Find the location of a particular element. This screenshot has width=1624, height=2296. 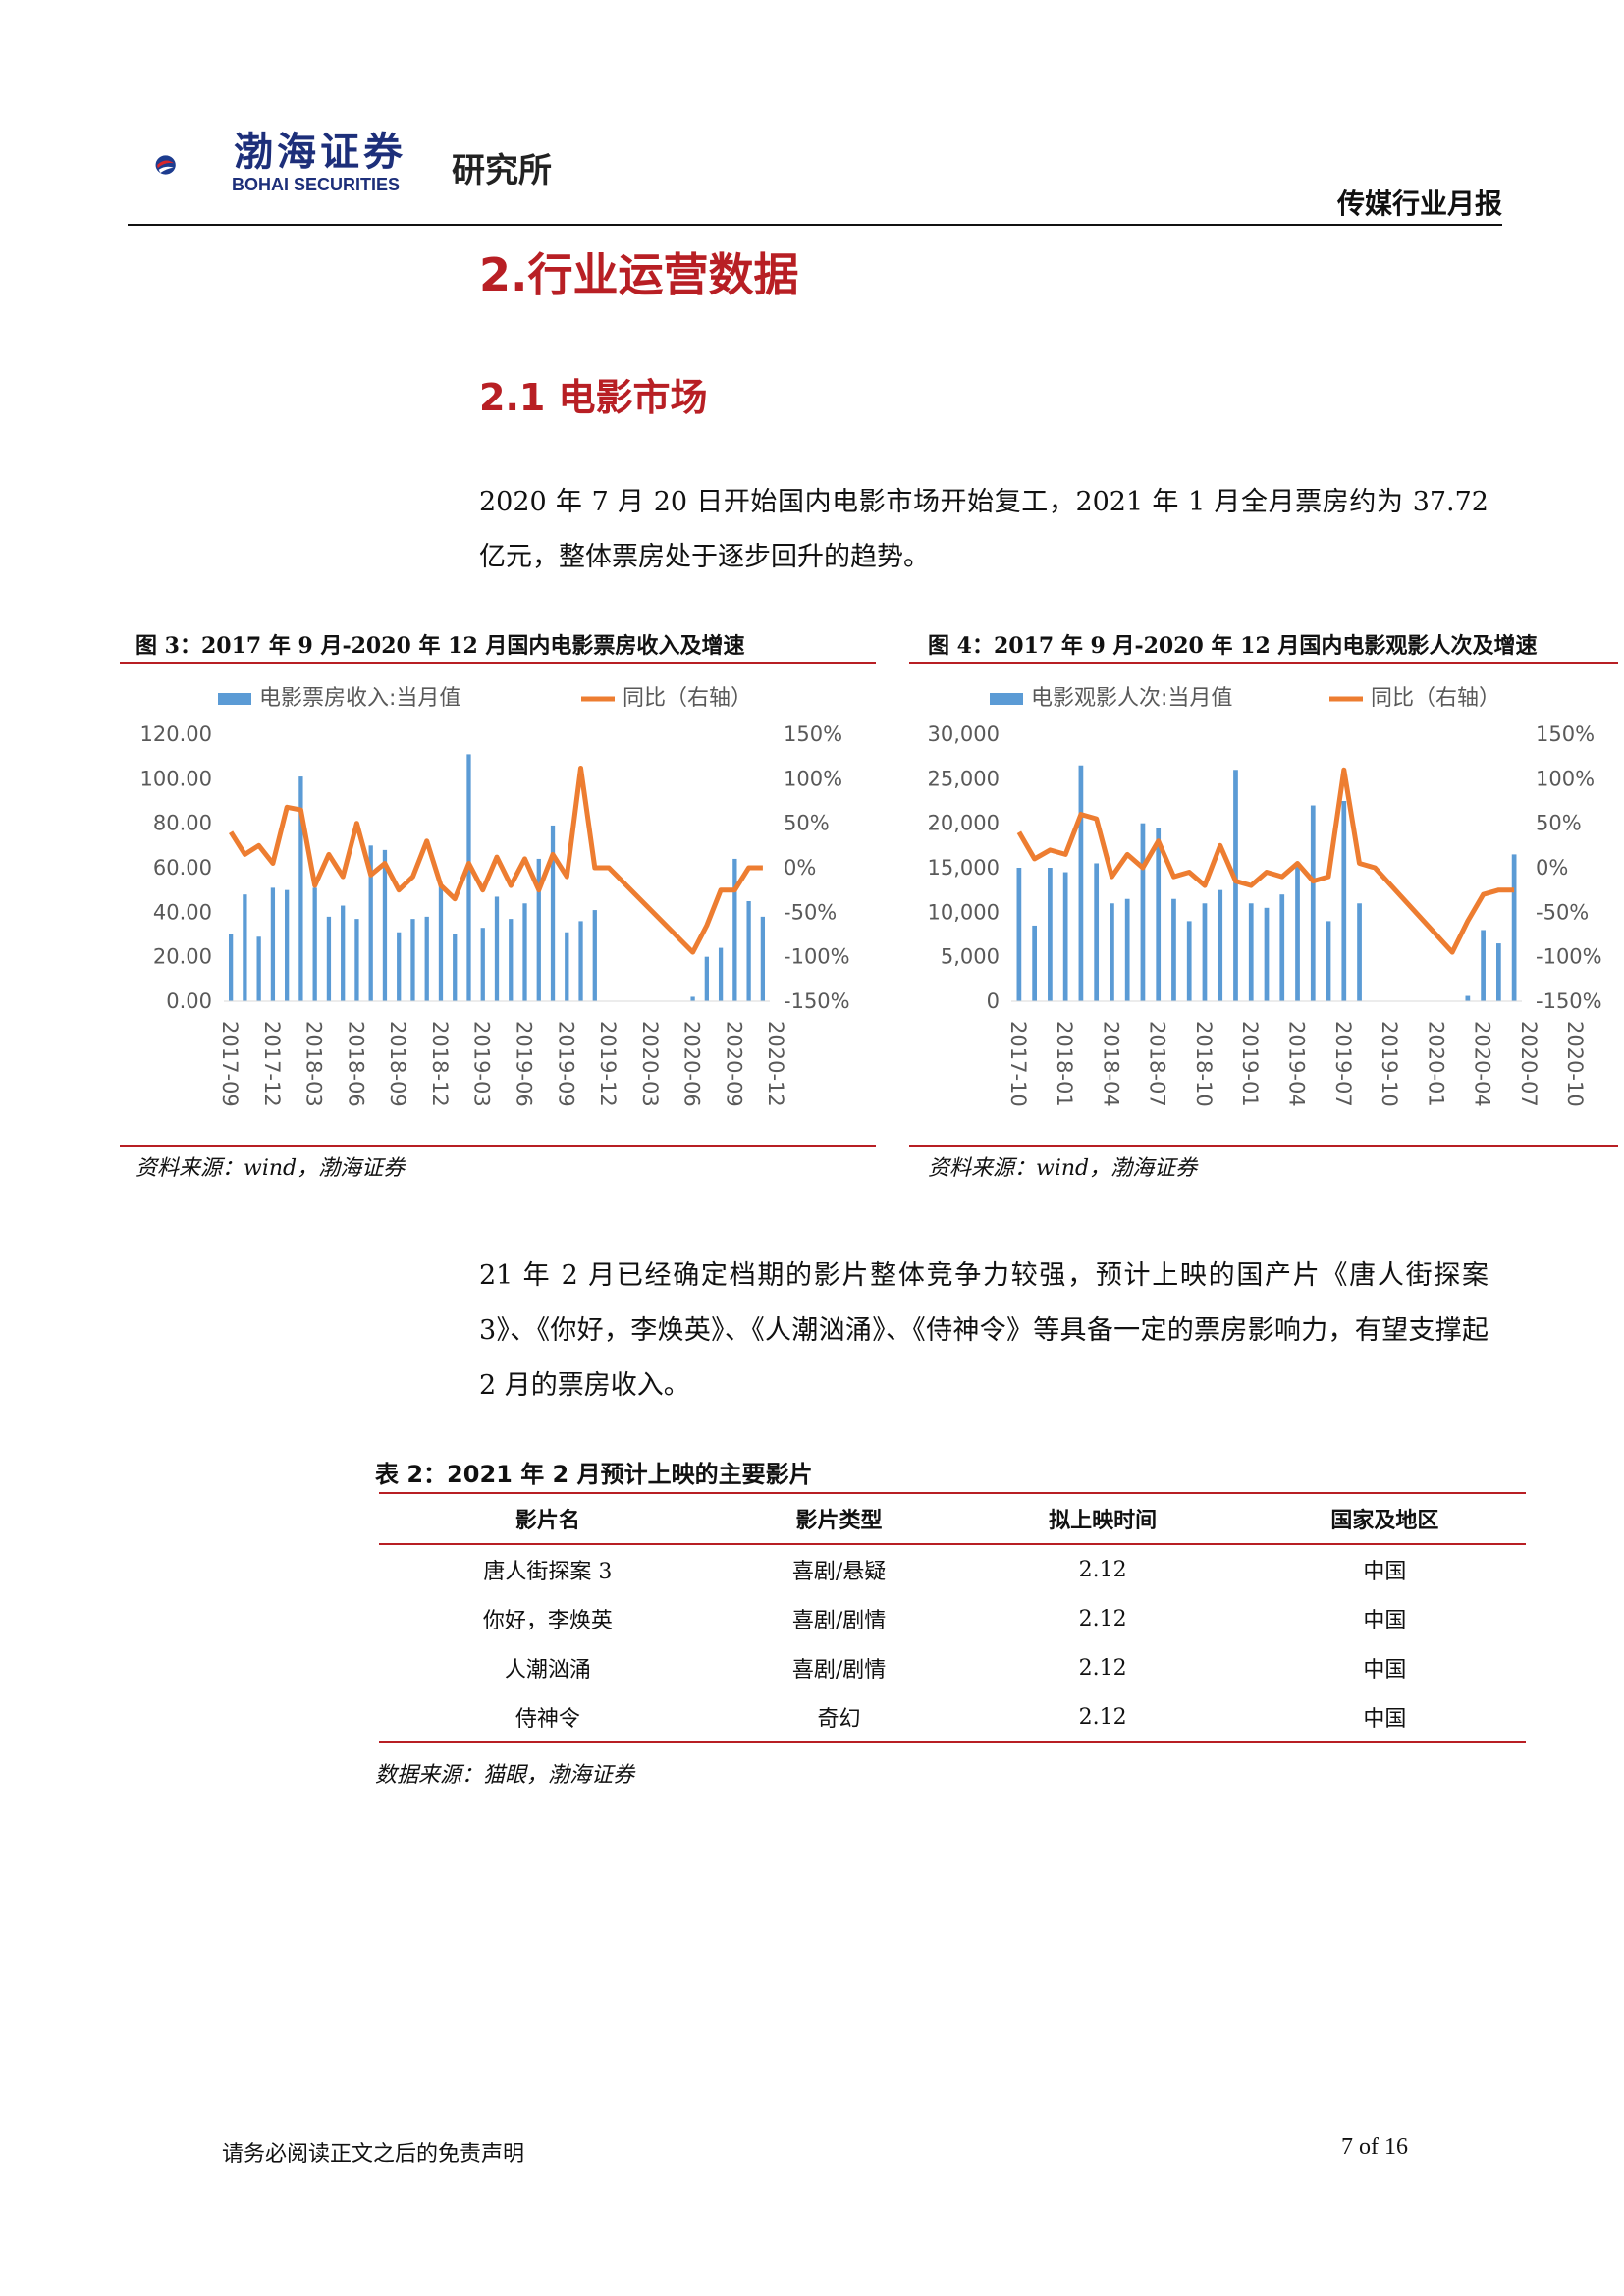

table-source: 数据来源：猫眼，渤海证券 is located at coordinates (505, 1775).